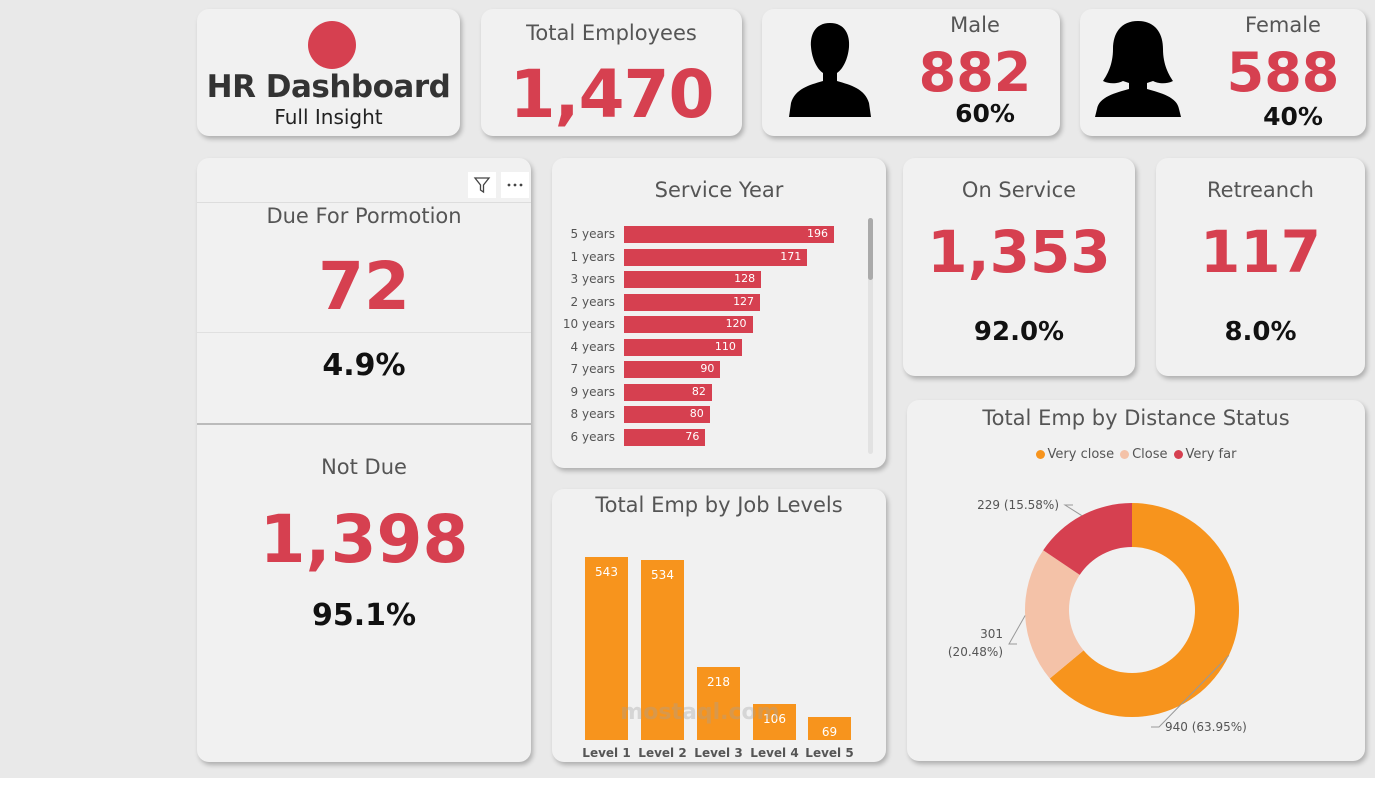 The width and height of the screenshot is (1375, 798). What do you see at coordinates (364, 615) in the screenshot?
I see `not-due-pct: 95.1%` at bounding box center [364, 615].